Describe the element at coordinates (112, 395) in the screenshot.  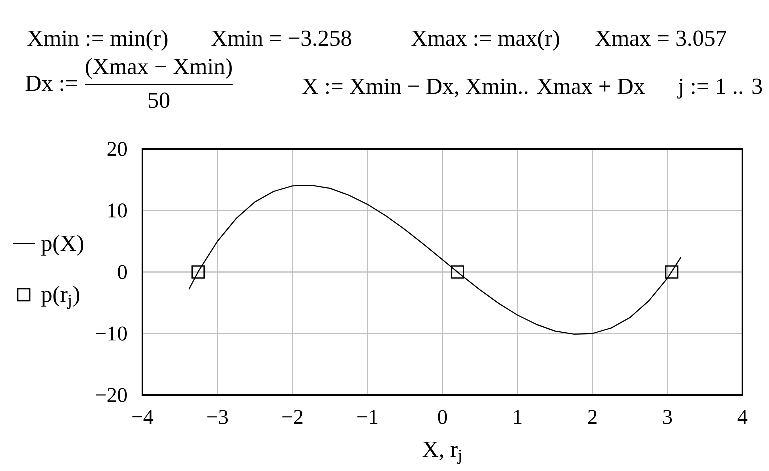
I see `y-tick-label: −20` at that location.